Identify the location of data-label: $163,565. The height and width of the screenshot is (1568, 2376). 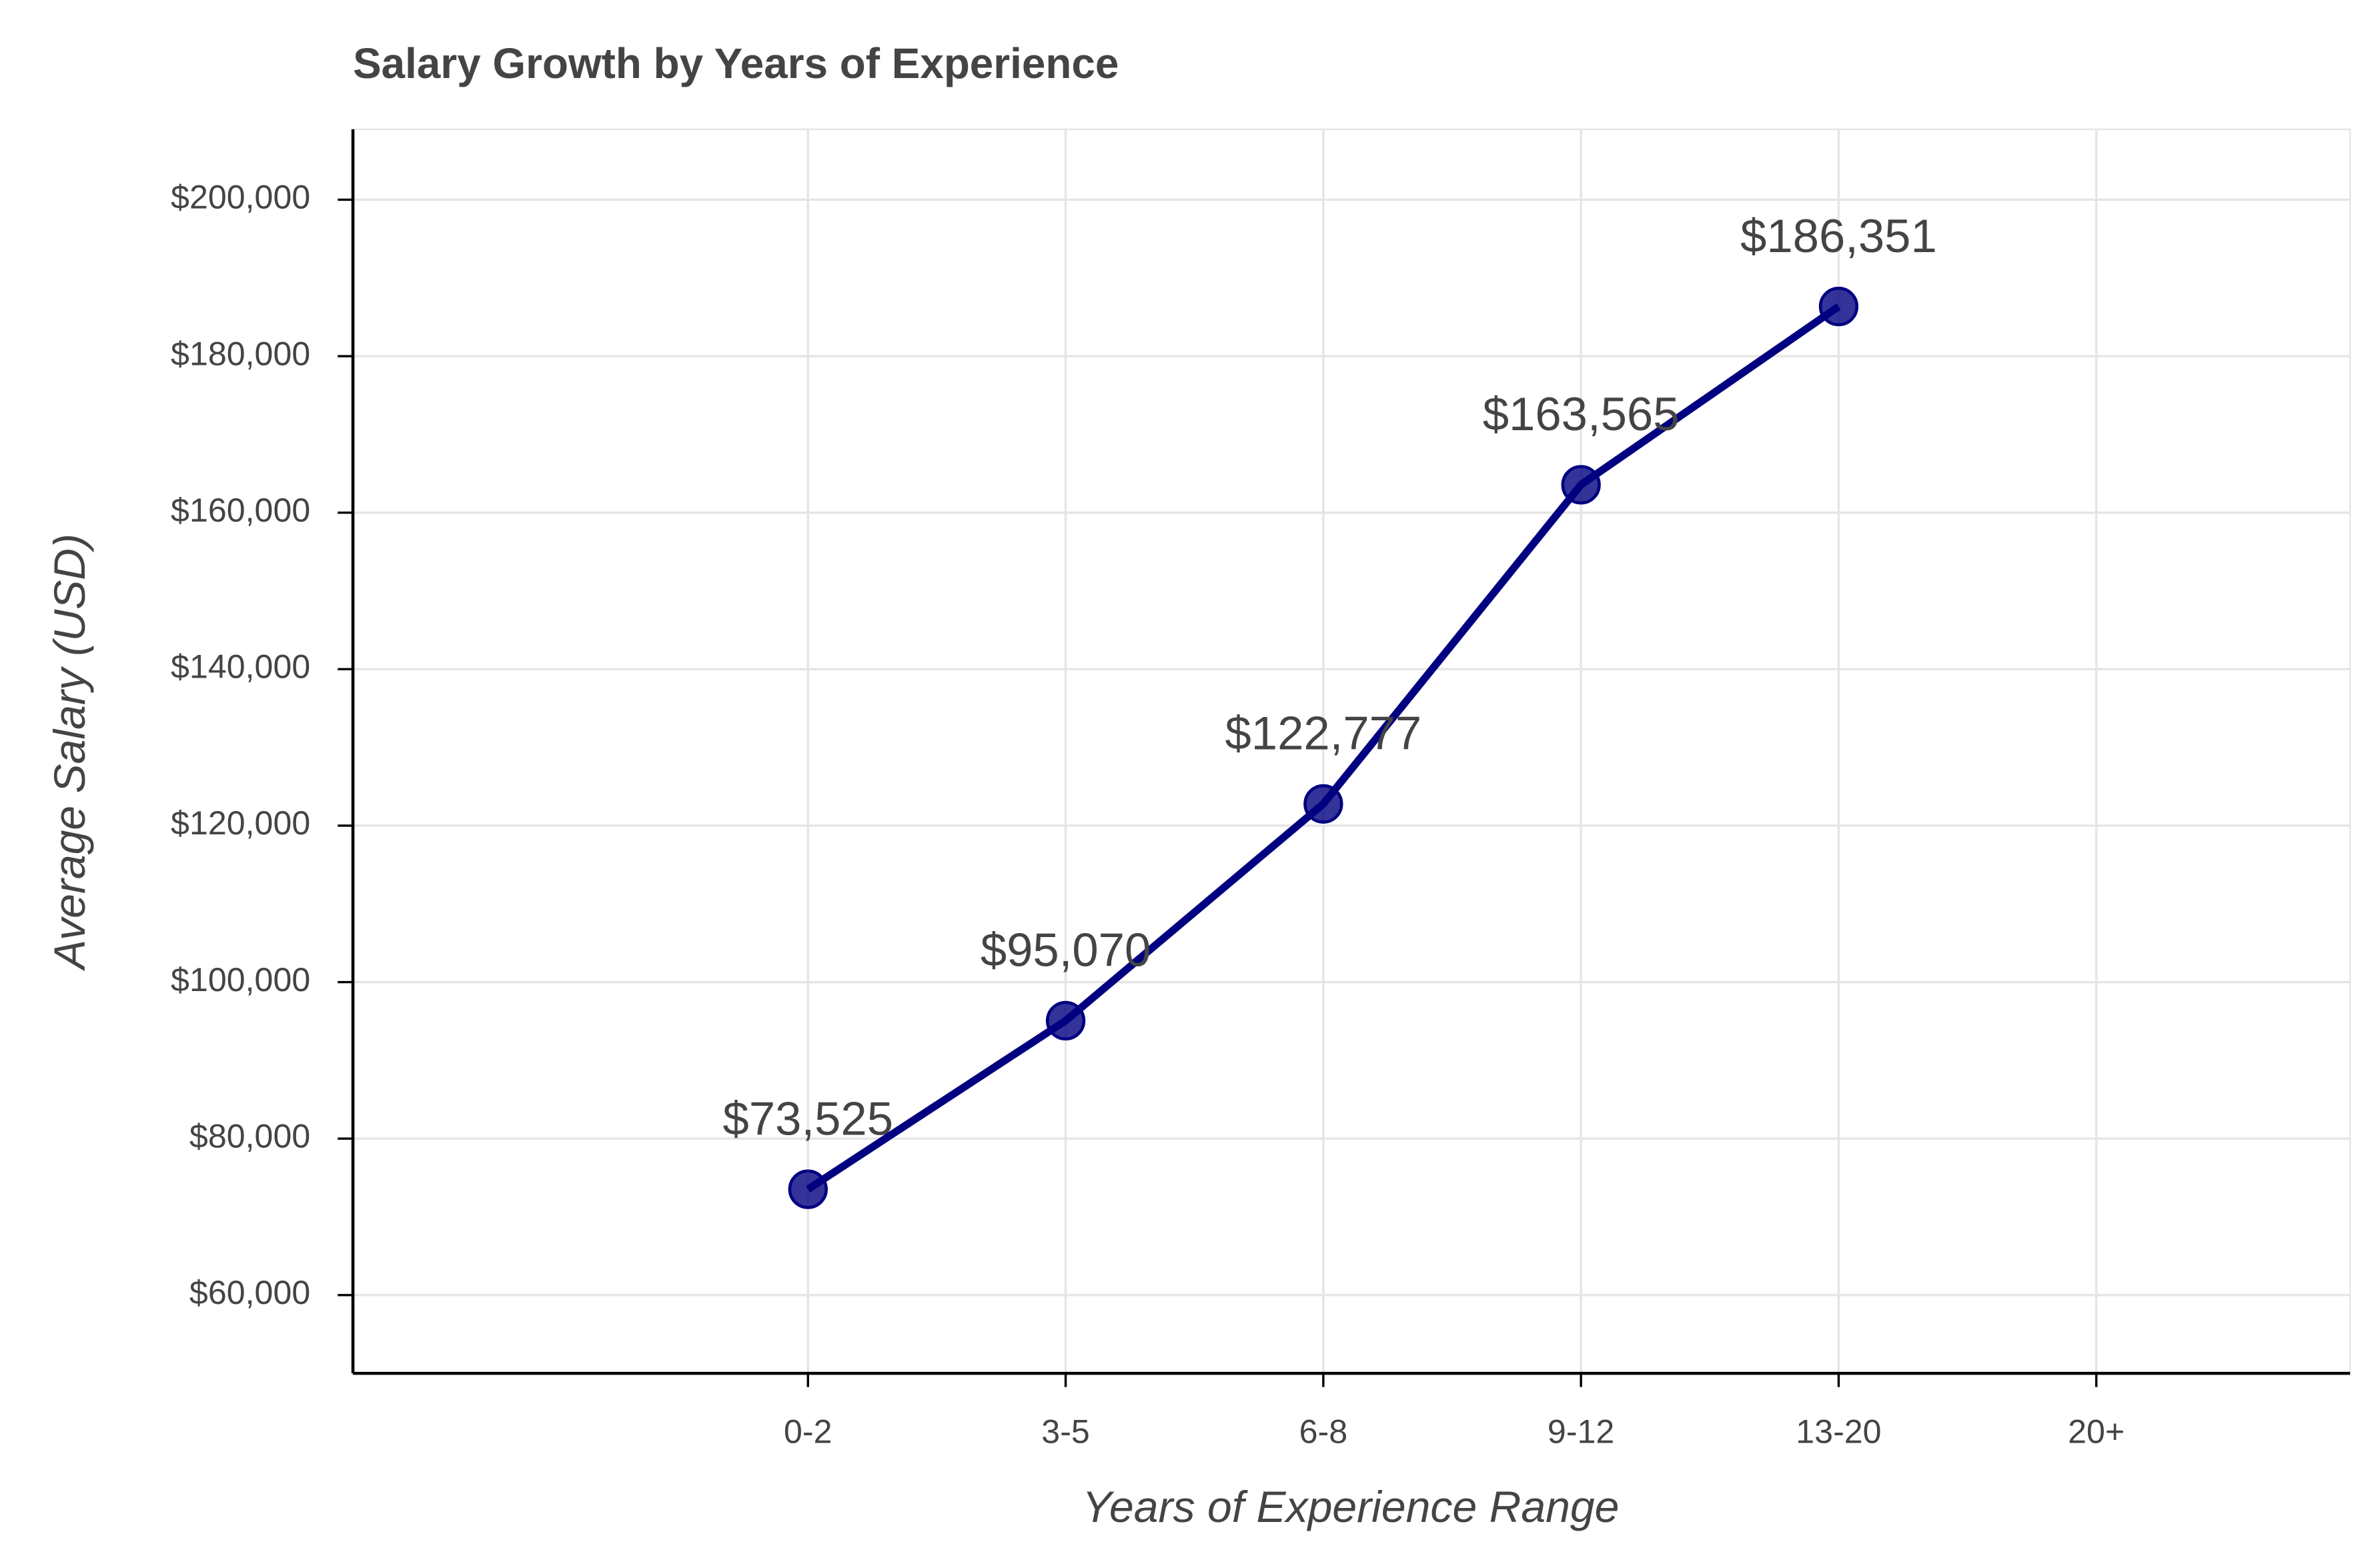
(1581, 414).